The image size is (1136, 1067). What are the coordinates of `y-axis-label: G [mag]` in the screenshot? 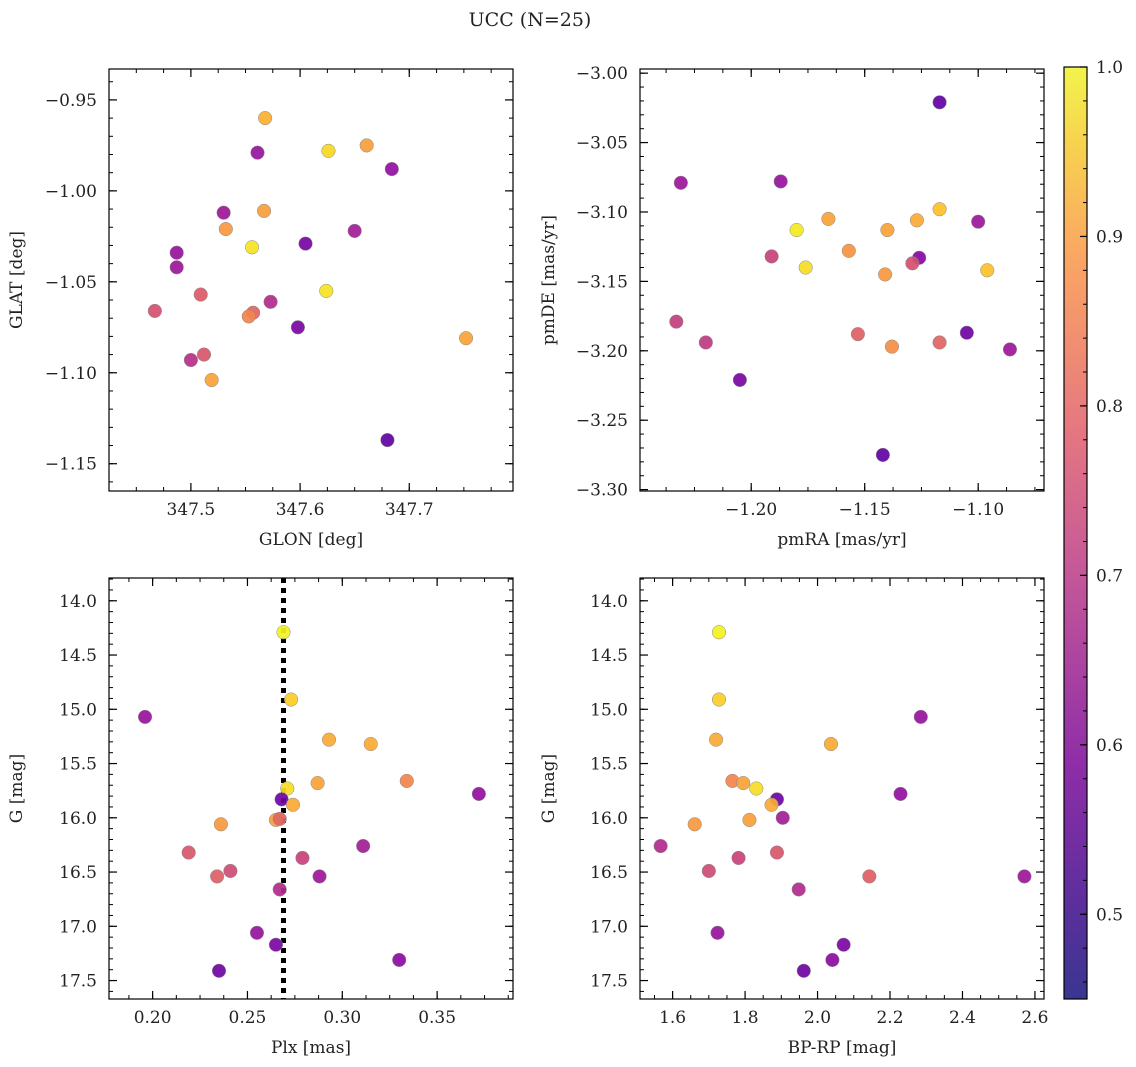 It's located at (17, 788).